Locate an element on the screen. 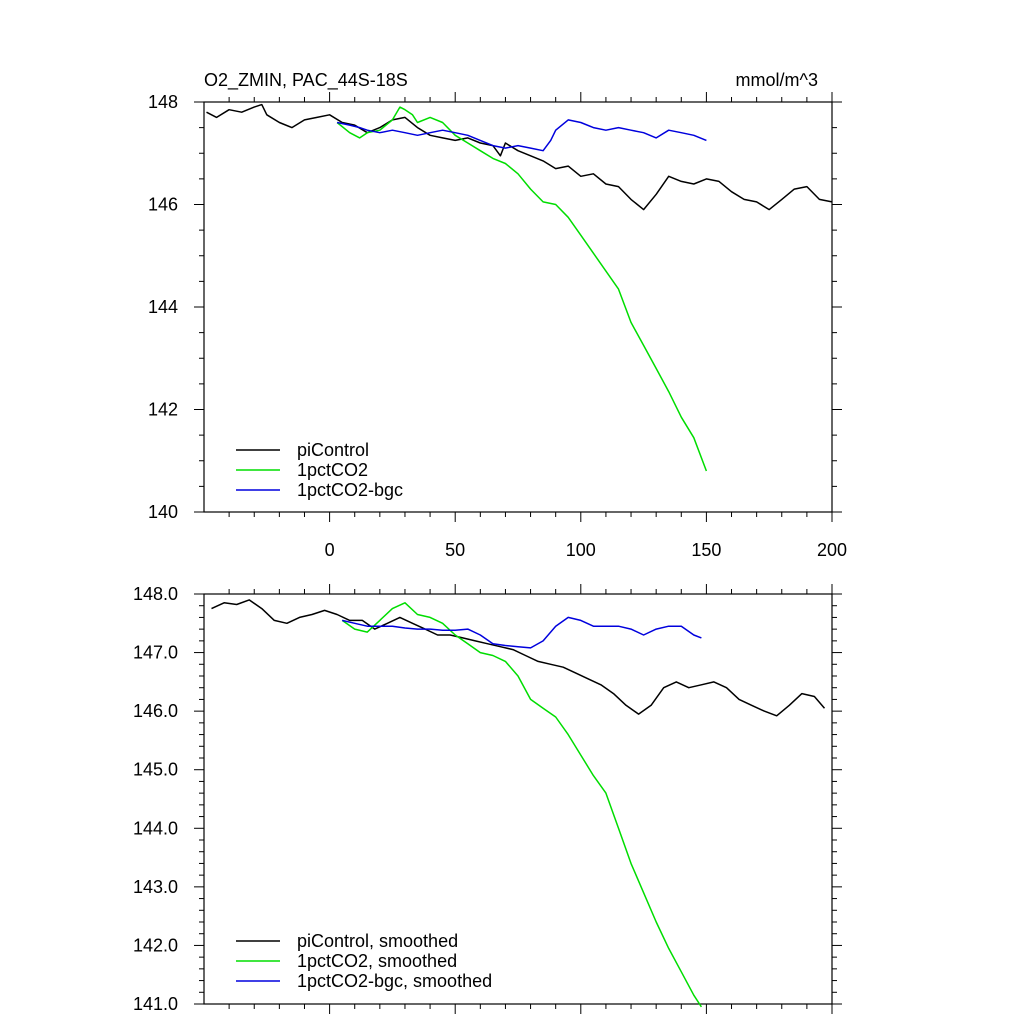  chart-title: O2_ZMIN, PAC_44S-18S is located at coordinates (306, 80).